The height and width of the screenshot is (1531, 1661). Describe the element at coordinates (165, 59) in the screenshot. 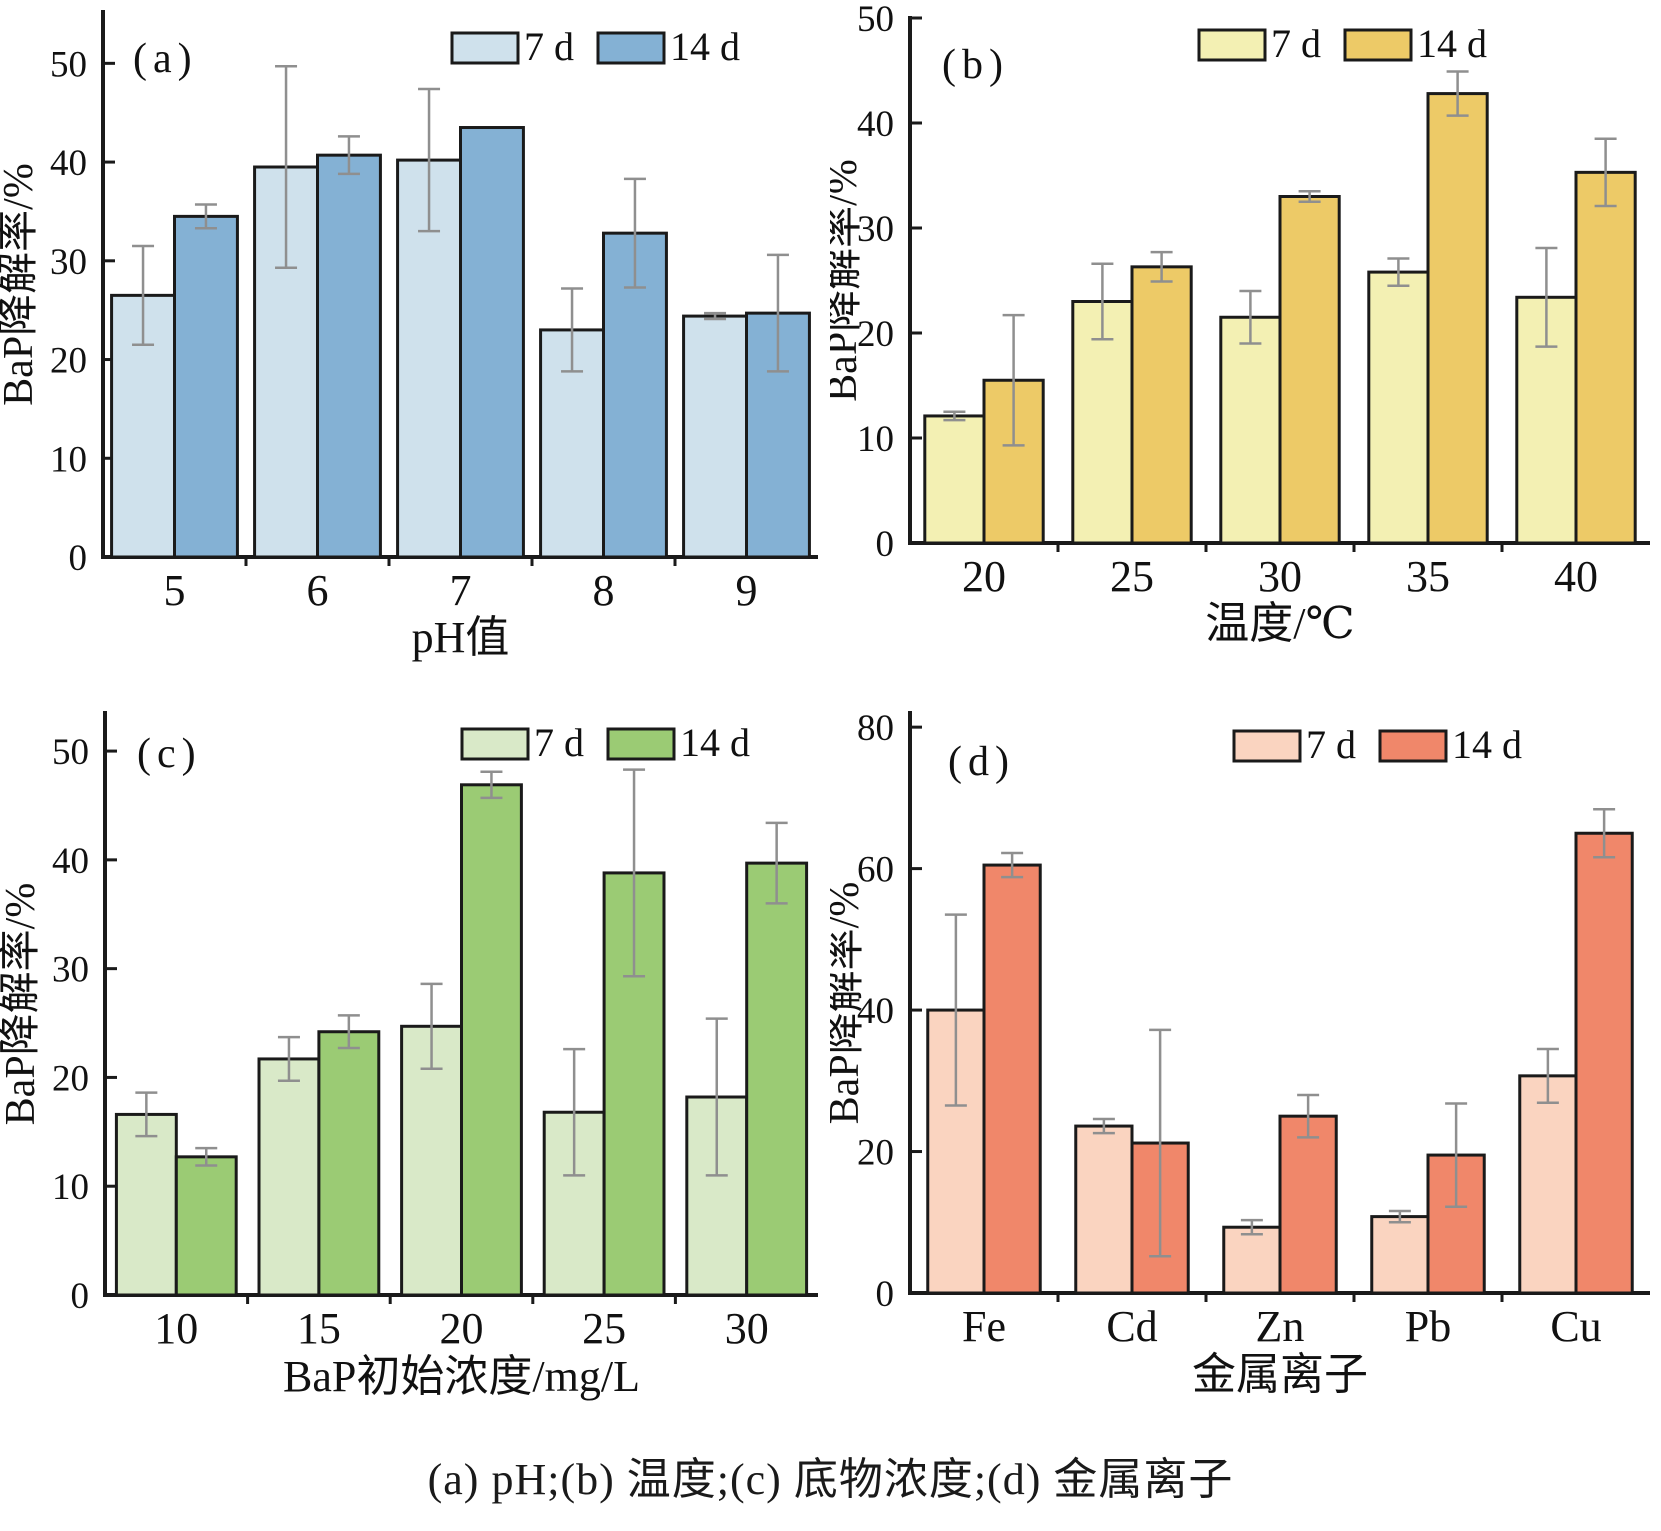

I see `panel-letter: (a)` at that location.